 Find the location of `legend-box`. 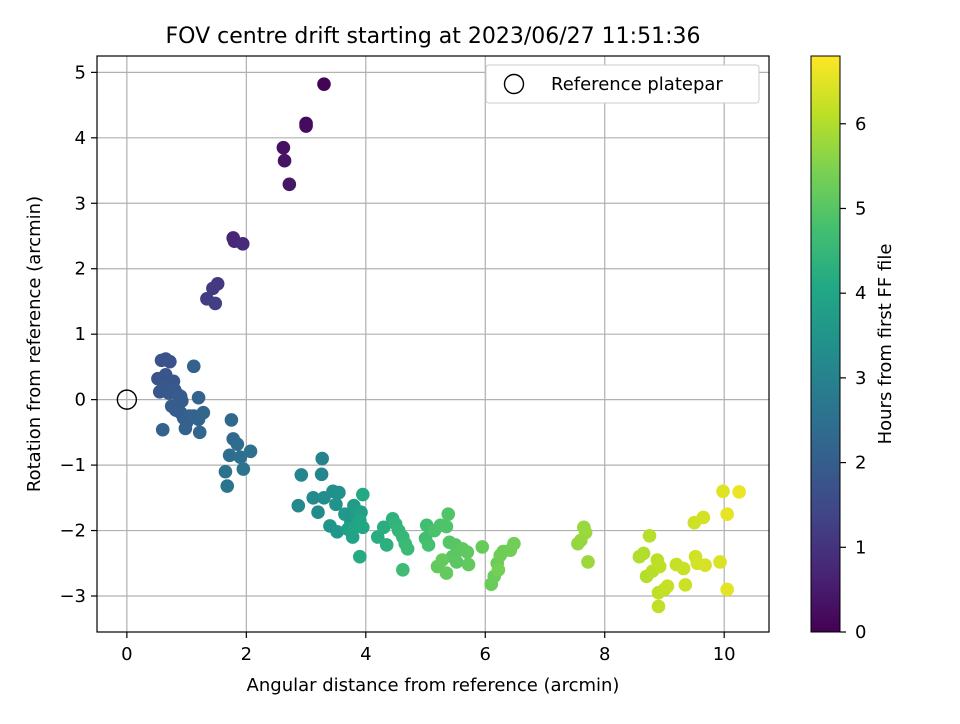

legend-box is located at coordinates (622, 84).